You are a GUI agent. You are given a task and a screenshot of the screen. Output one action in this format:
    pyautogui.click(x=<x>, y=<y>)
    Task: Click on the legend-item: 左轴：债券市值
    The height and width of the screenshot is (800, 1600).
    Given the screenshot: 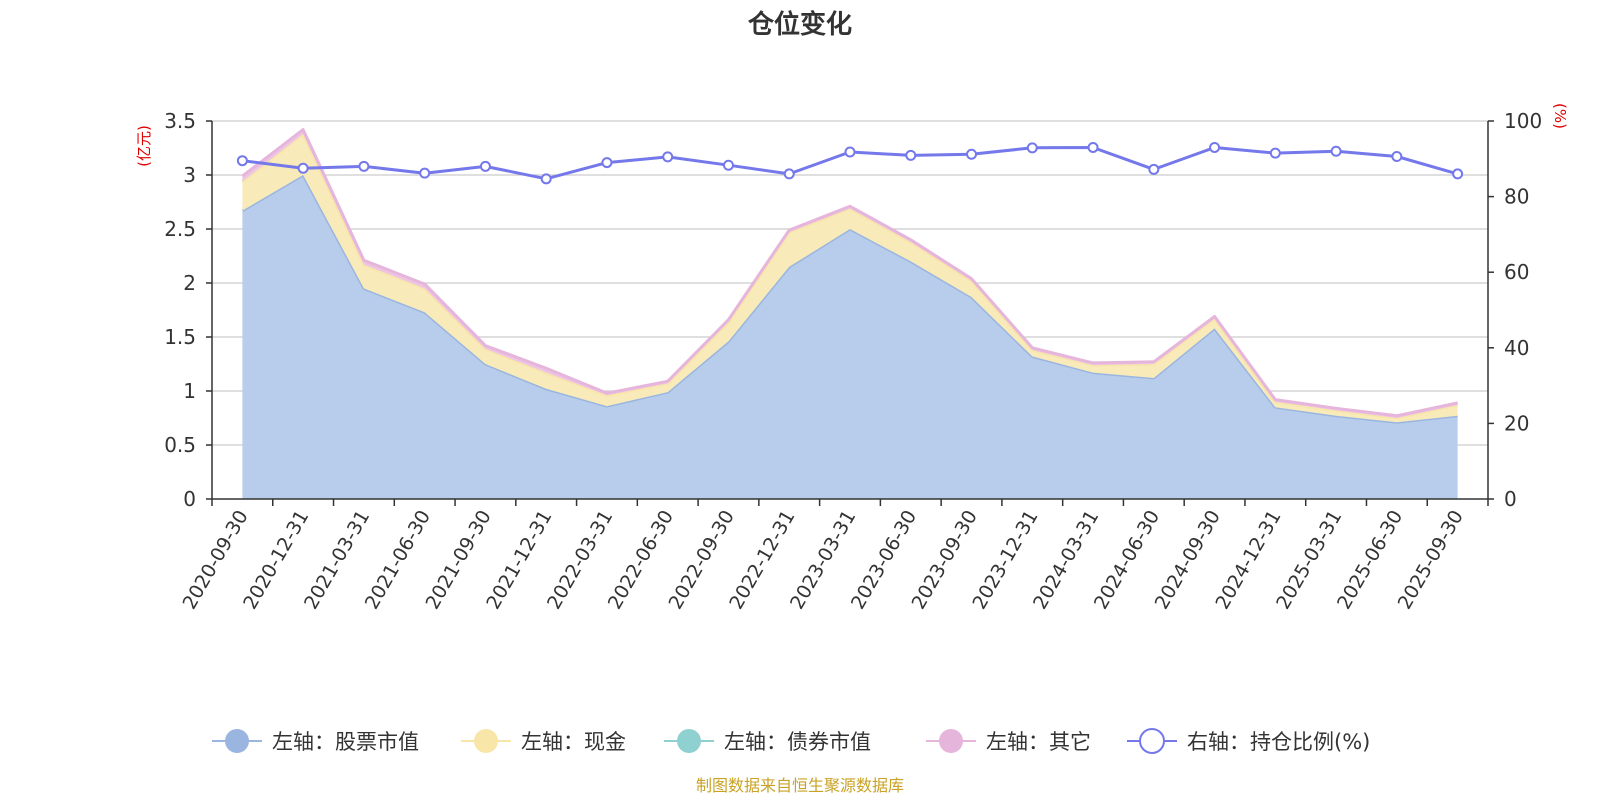 What is the action you would take?
    pyautogui.click(x=767, y=741)
    